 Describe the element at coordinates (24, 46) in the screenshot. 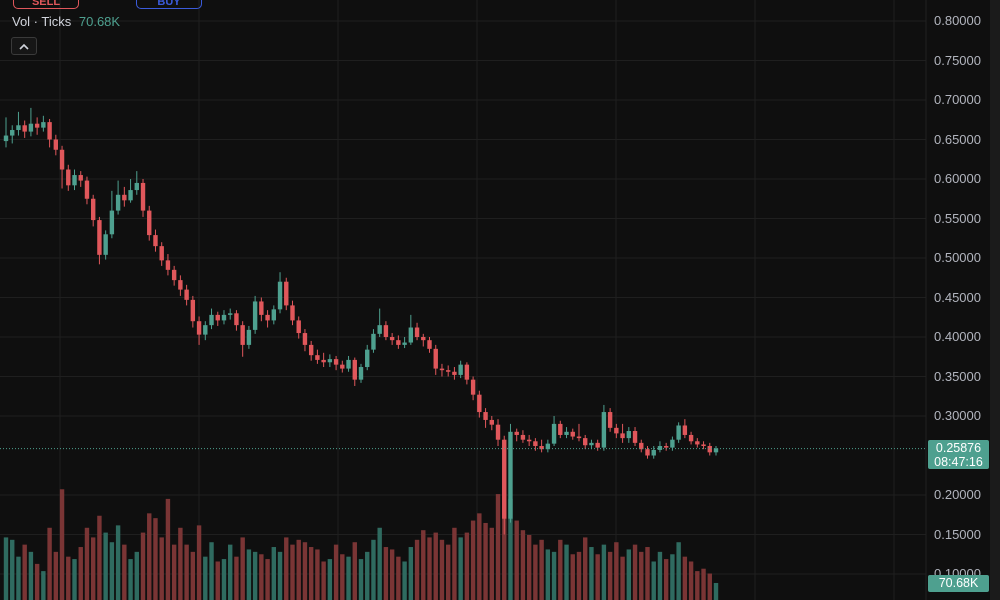

I see `collapse-legend-button` at that location.